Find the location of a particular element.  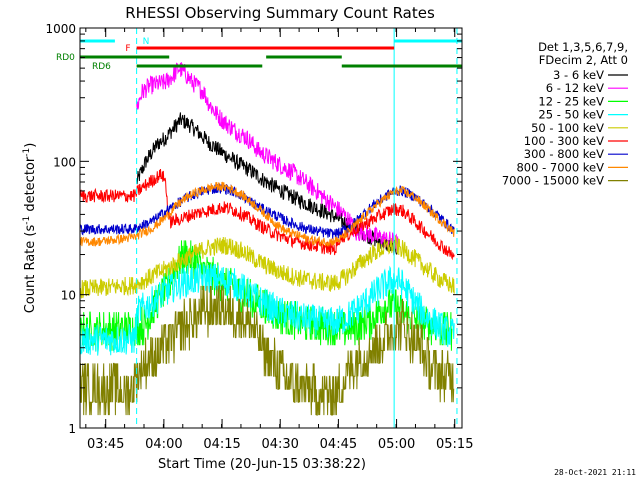

timestamp: 28-Oct-2021 21:11 is located at coordinates (595, 472).